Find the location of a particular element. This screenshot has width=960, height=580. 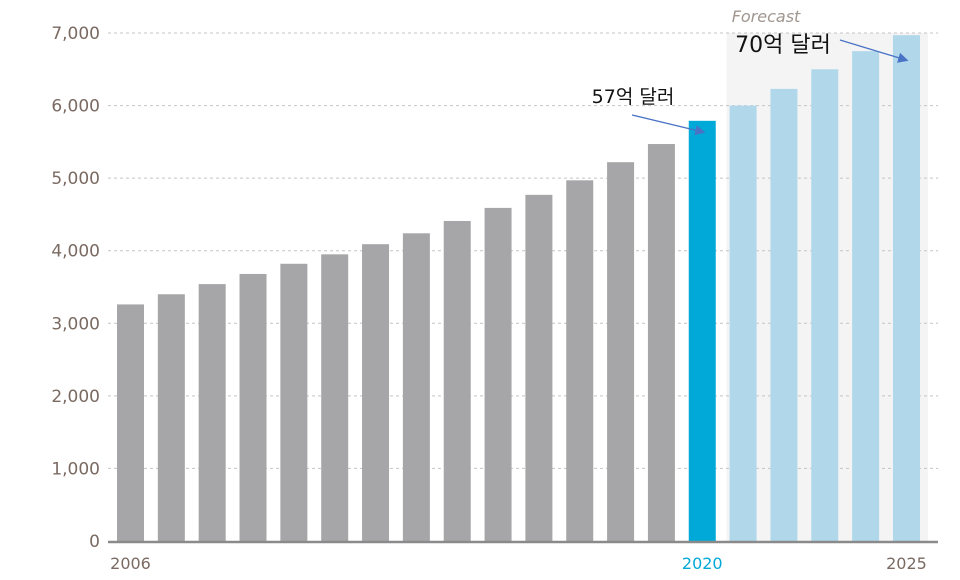

bar-2009 is located at coordinates (253, 407).